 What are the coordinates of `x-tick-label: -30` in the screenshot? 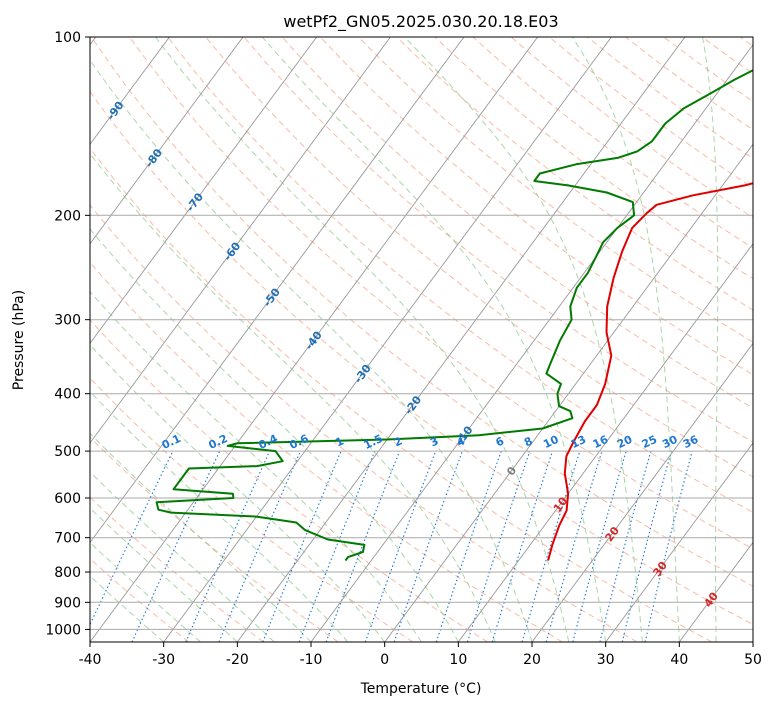 It's located at (163, 660).